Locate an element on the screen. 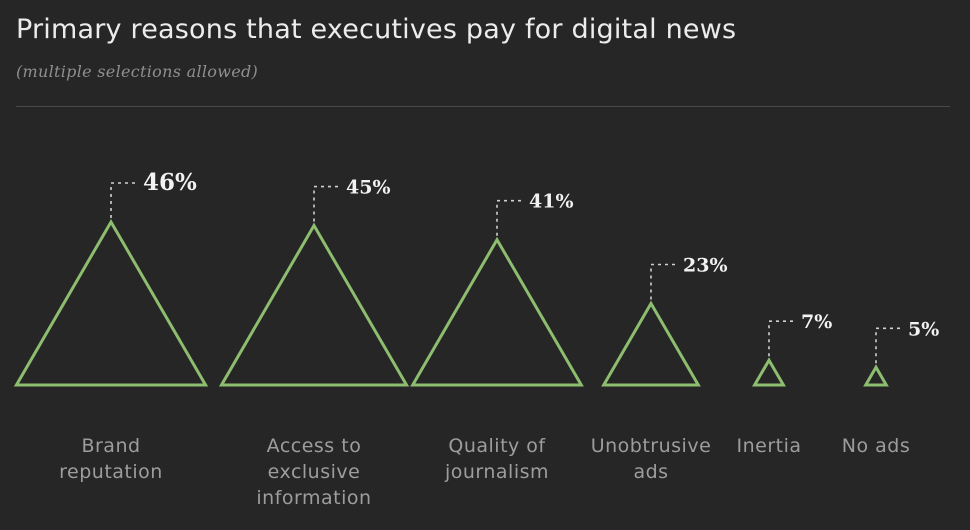 This screenshot has width=970, height=530. category-label: Inertia is located at coordinates (769, 446).